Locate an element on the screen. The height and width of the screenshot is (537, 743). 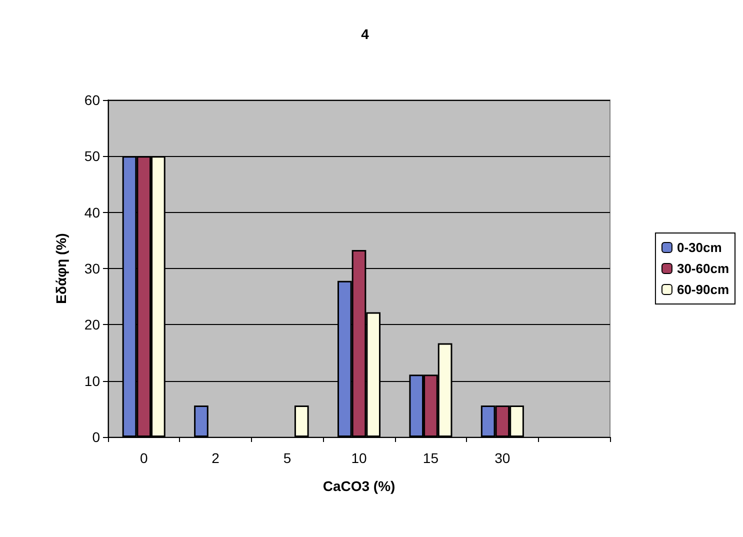
x-tick-label: 2 is located at coordinates (216, 458).